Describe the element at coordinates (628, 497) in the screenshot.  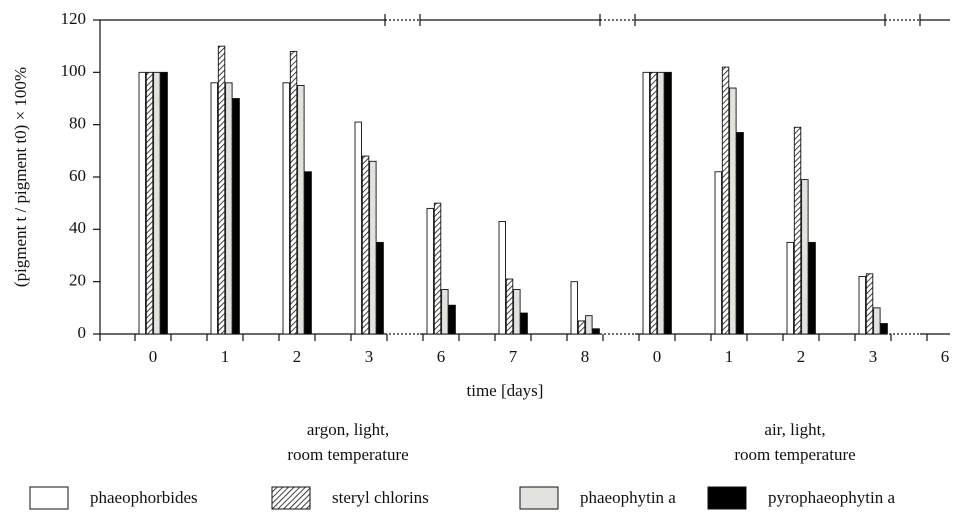
I see `legend-label: phaeophytin a` at that location.